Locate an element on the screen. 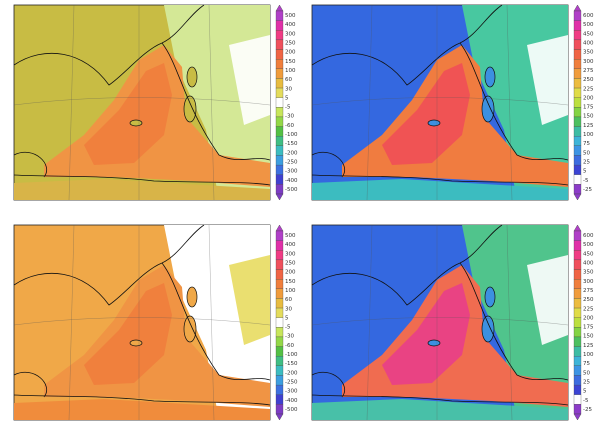 The image size is (601, 421). colorbar-label: 450 is located at coordinates (588, 254).